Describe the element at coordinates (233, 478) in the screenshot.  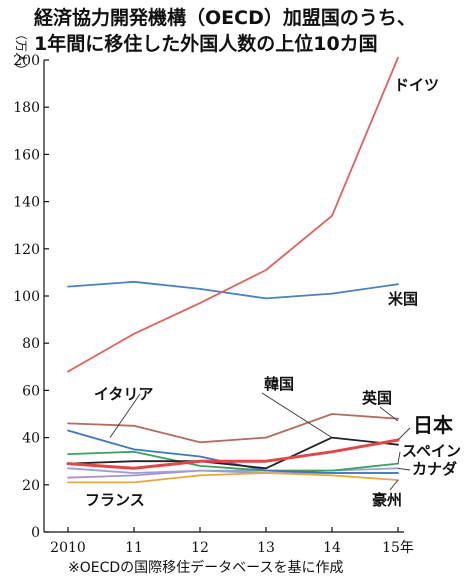
I see `series-line-australia` at that location.